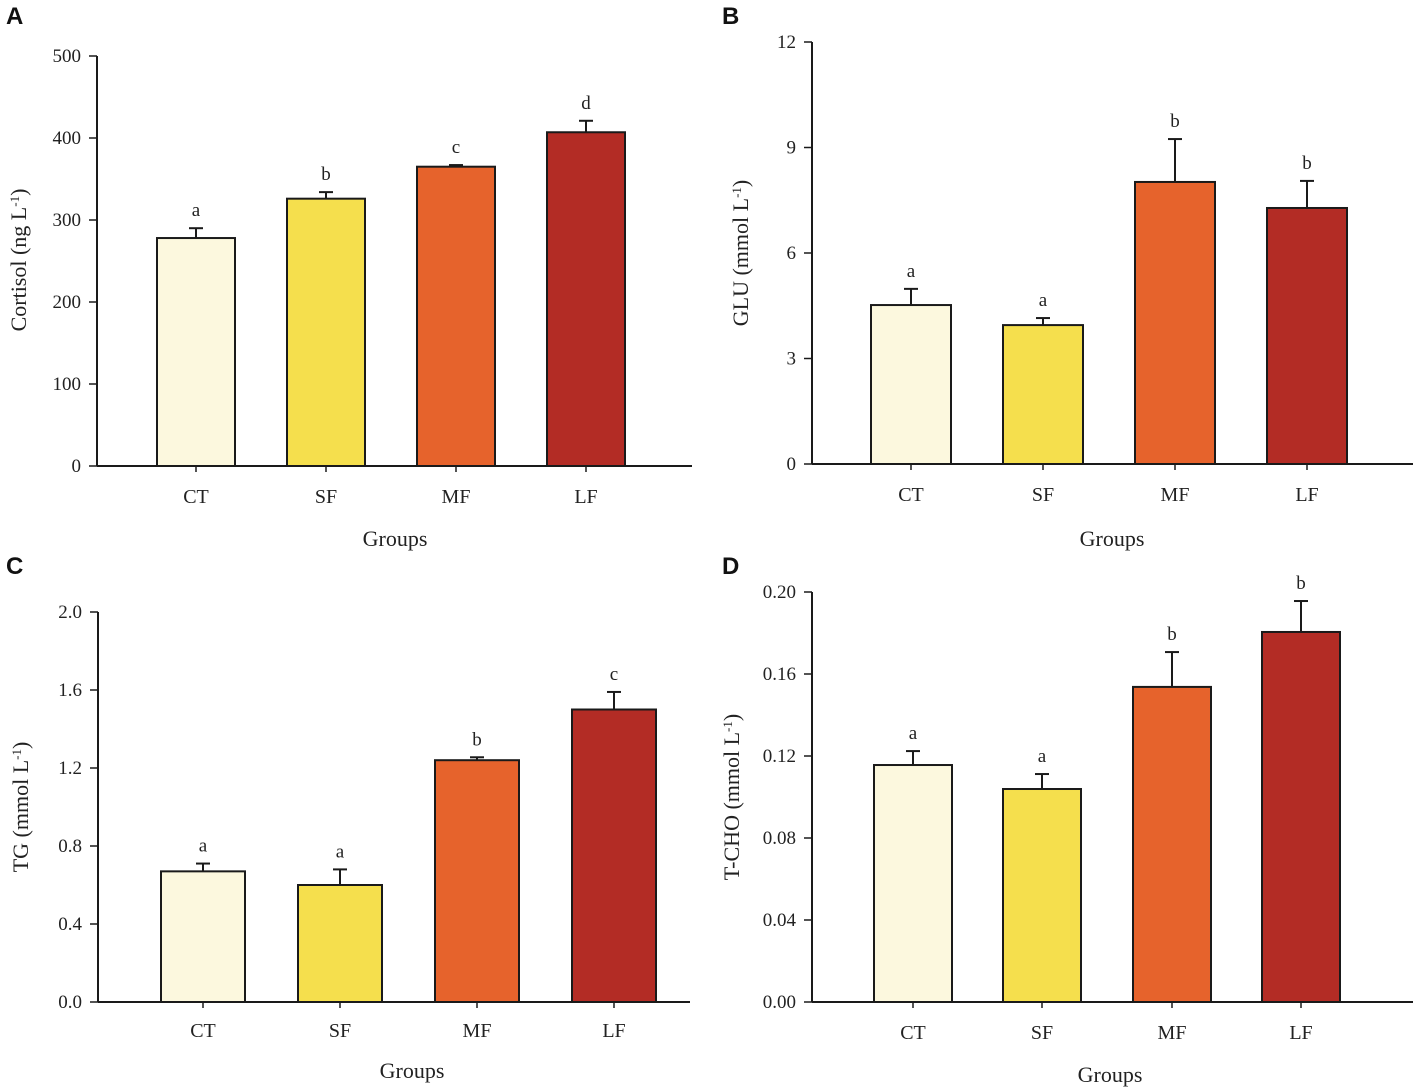  I want to click on y-tick-label: 0.0, so click(70, 1002).